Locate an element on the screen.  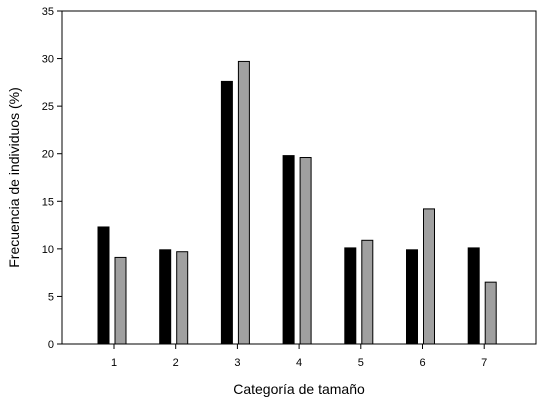
y-tick-label: 15 is located at coordinates (48, 202).